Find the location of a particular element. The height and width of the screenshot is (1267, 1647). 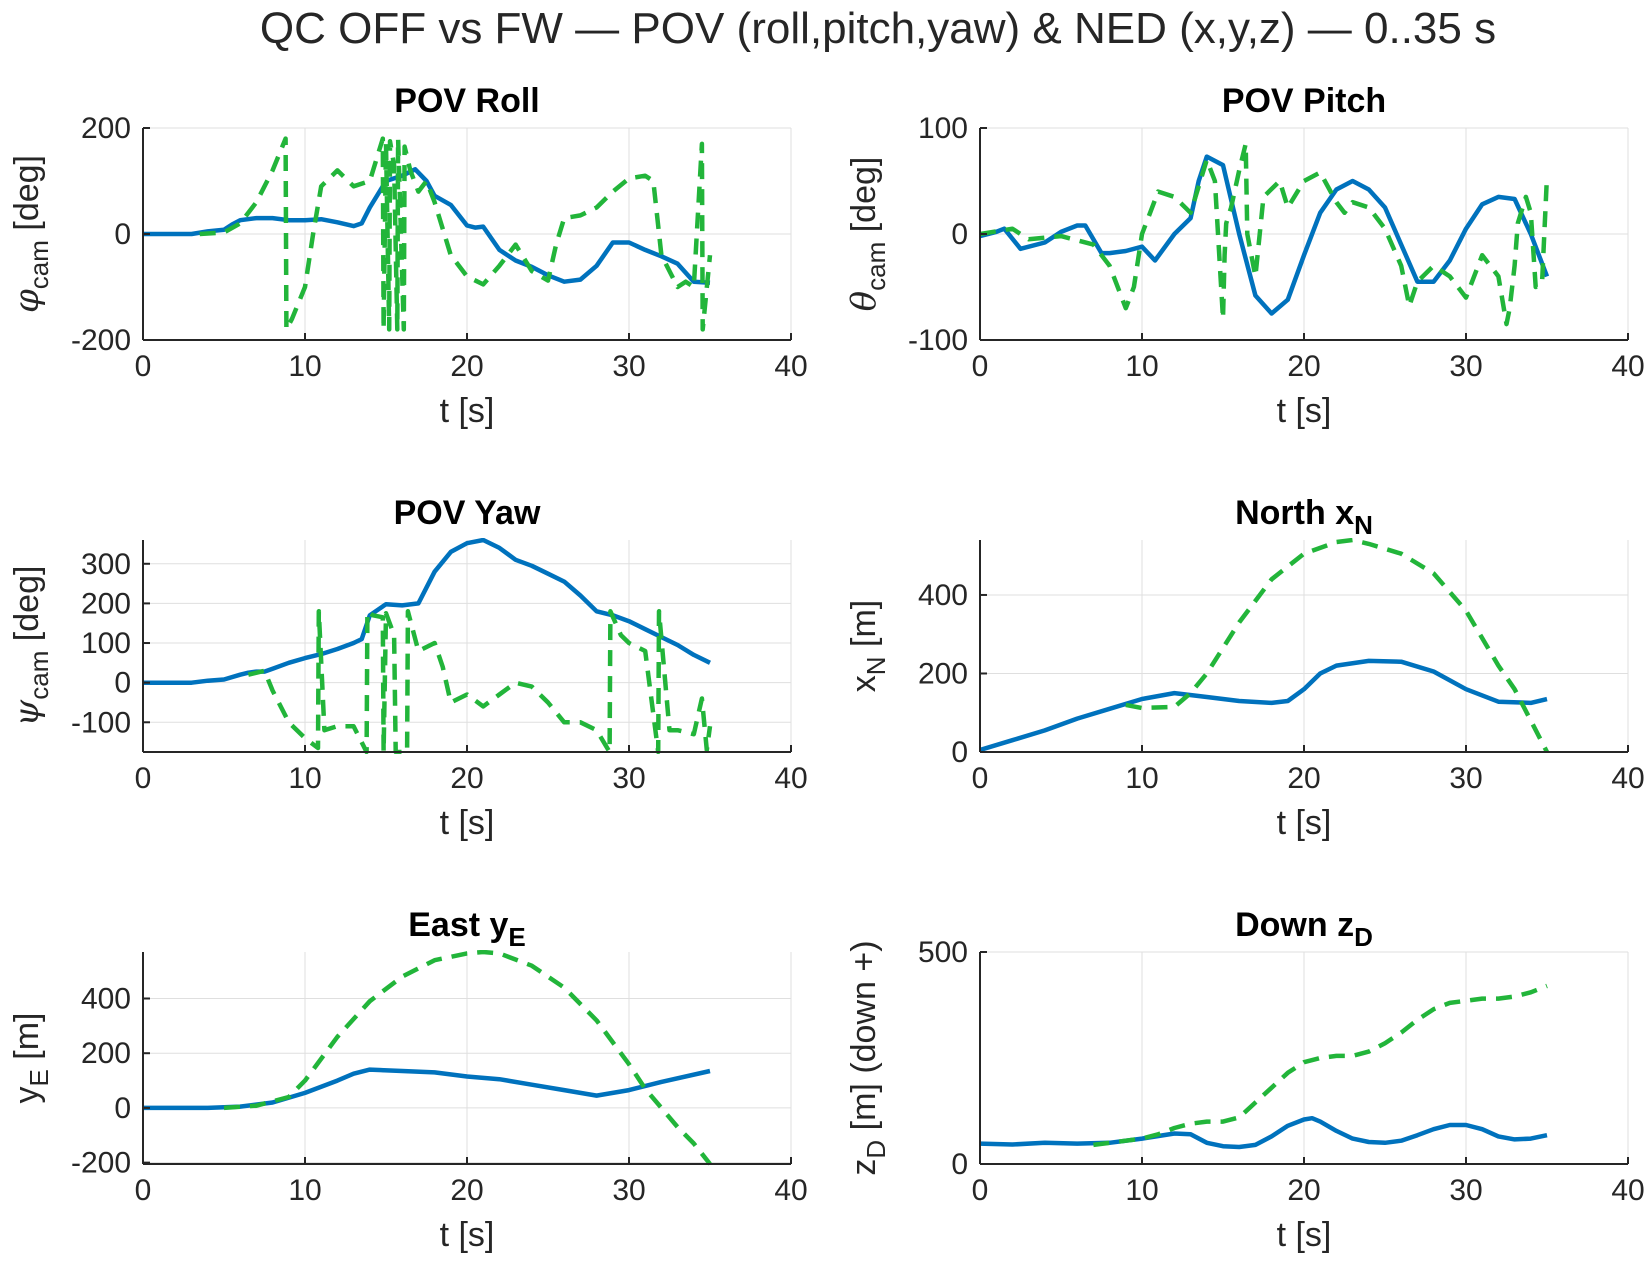

y-axis-label-part: z is located at coordinates (864, 1167).